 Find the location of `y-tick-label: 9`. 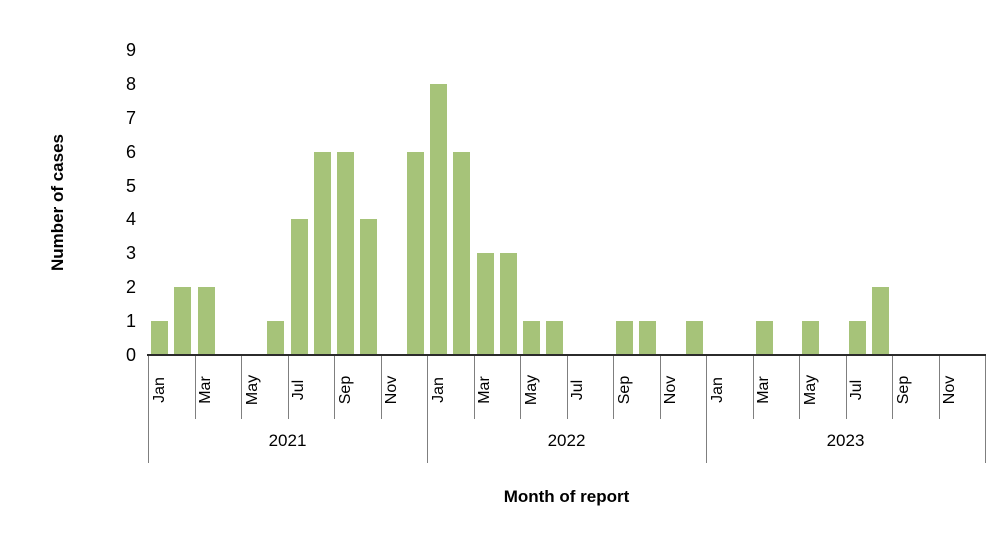

y-tick-label: 9 is located at coordinates (130, 50).